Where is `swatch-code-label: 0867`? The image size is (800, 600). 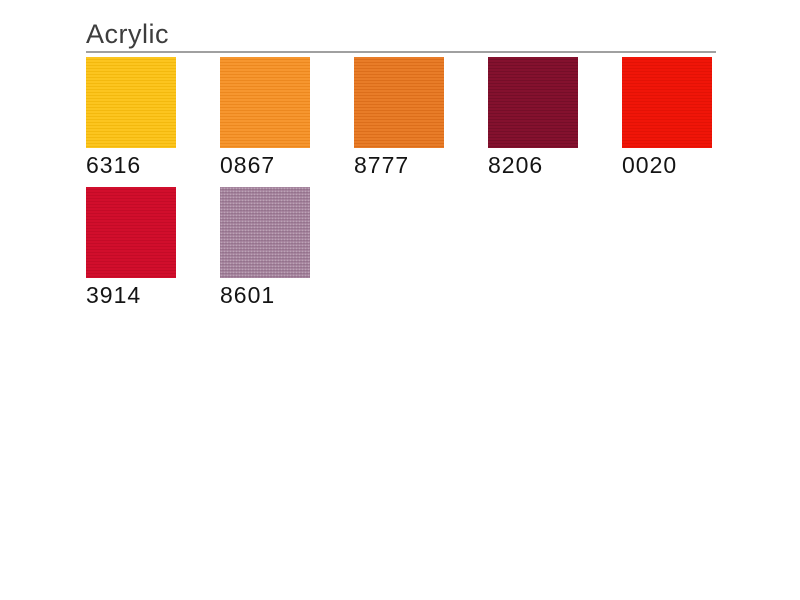 swatch-code-label: 0867 is located at coordinates (248, 165).